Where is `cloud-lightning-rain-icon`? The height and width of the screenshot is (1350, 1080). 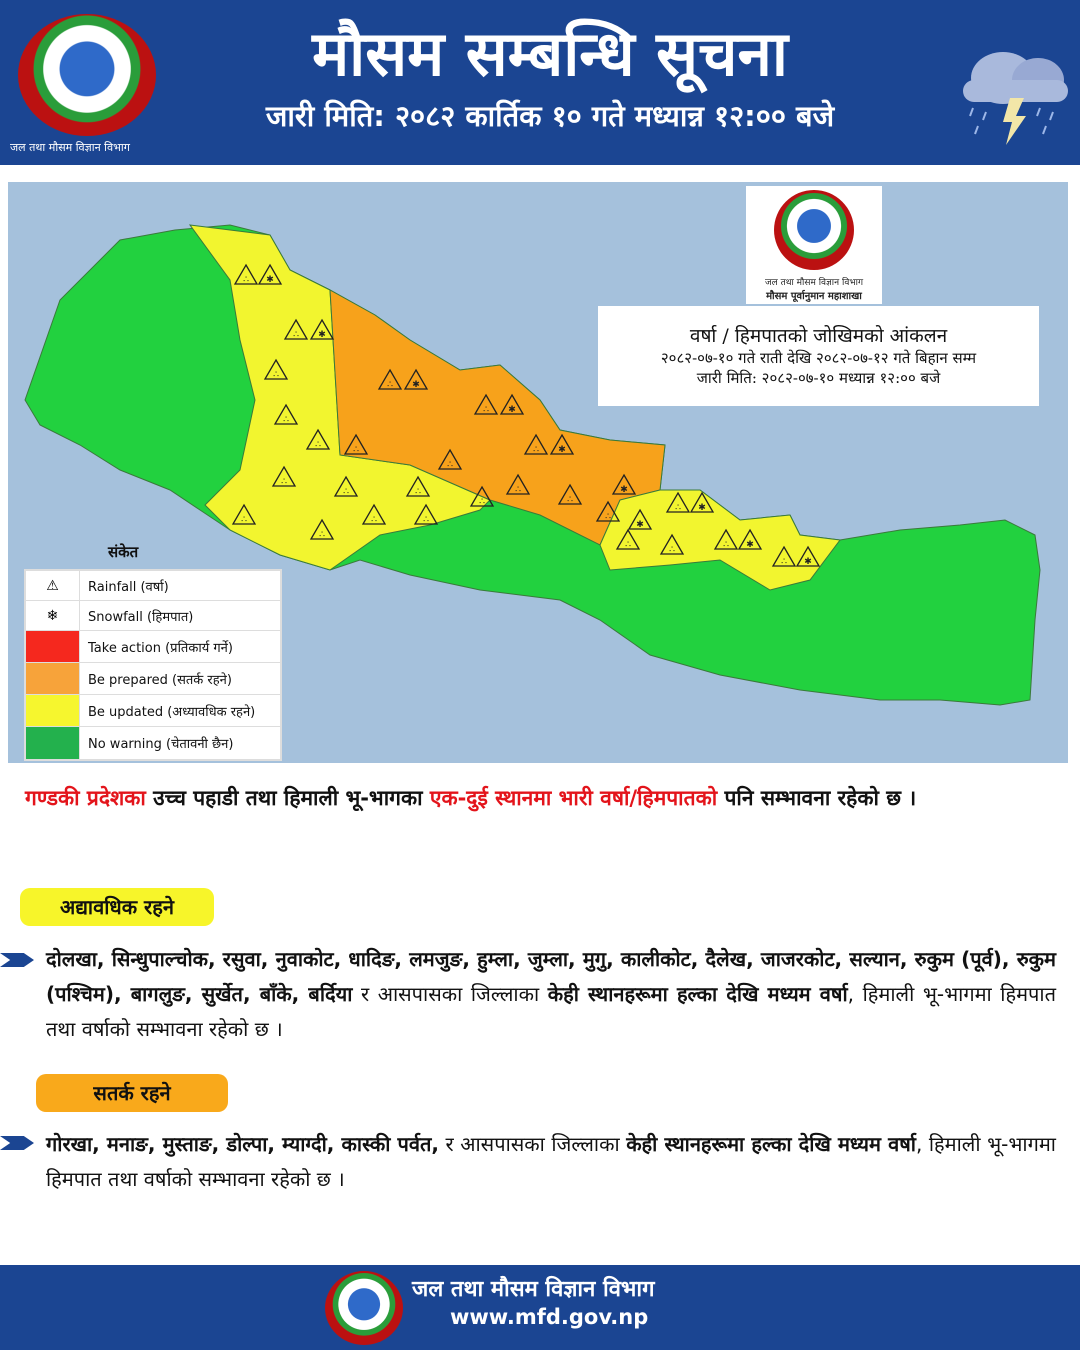
cloud-lightning-rain-icon is located at coordinates (1015, 98).